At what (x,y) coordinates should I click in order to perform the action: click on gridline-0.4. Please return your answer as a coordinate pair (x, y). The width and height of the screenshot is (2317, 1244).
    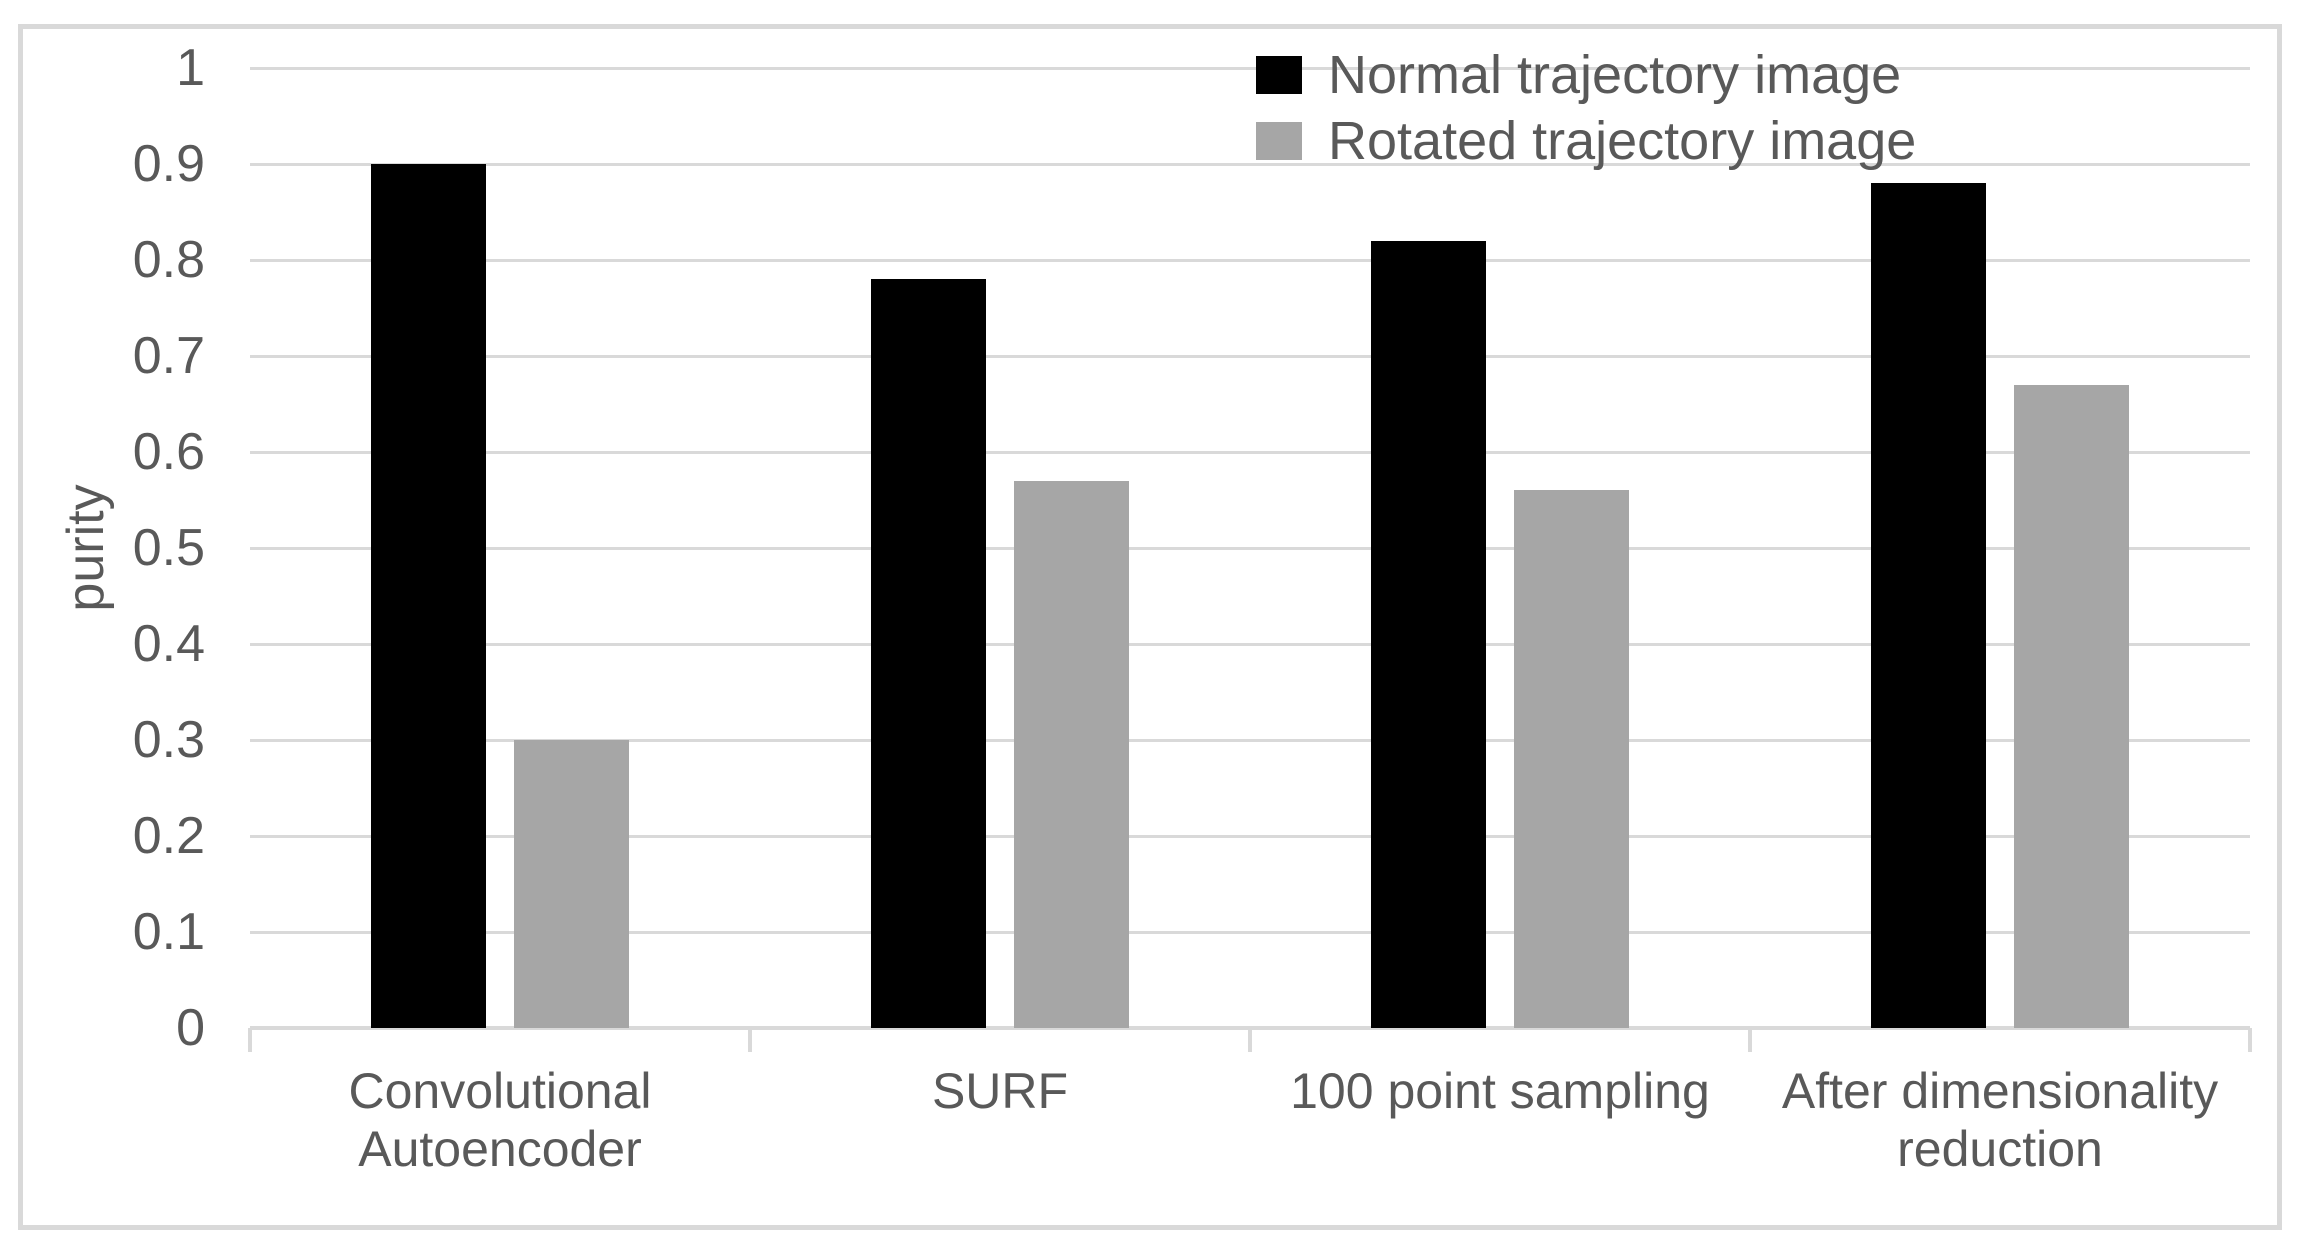
    Looking at the image, I should click on (1250, 644).